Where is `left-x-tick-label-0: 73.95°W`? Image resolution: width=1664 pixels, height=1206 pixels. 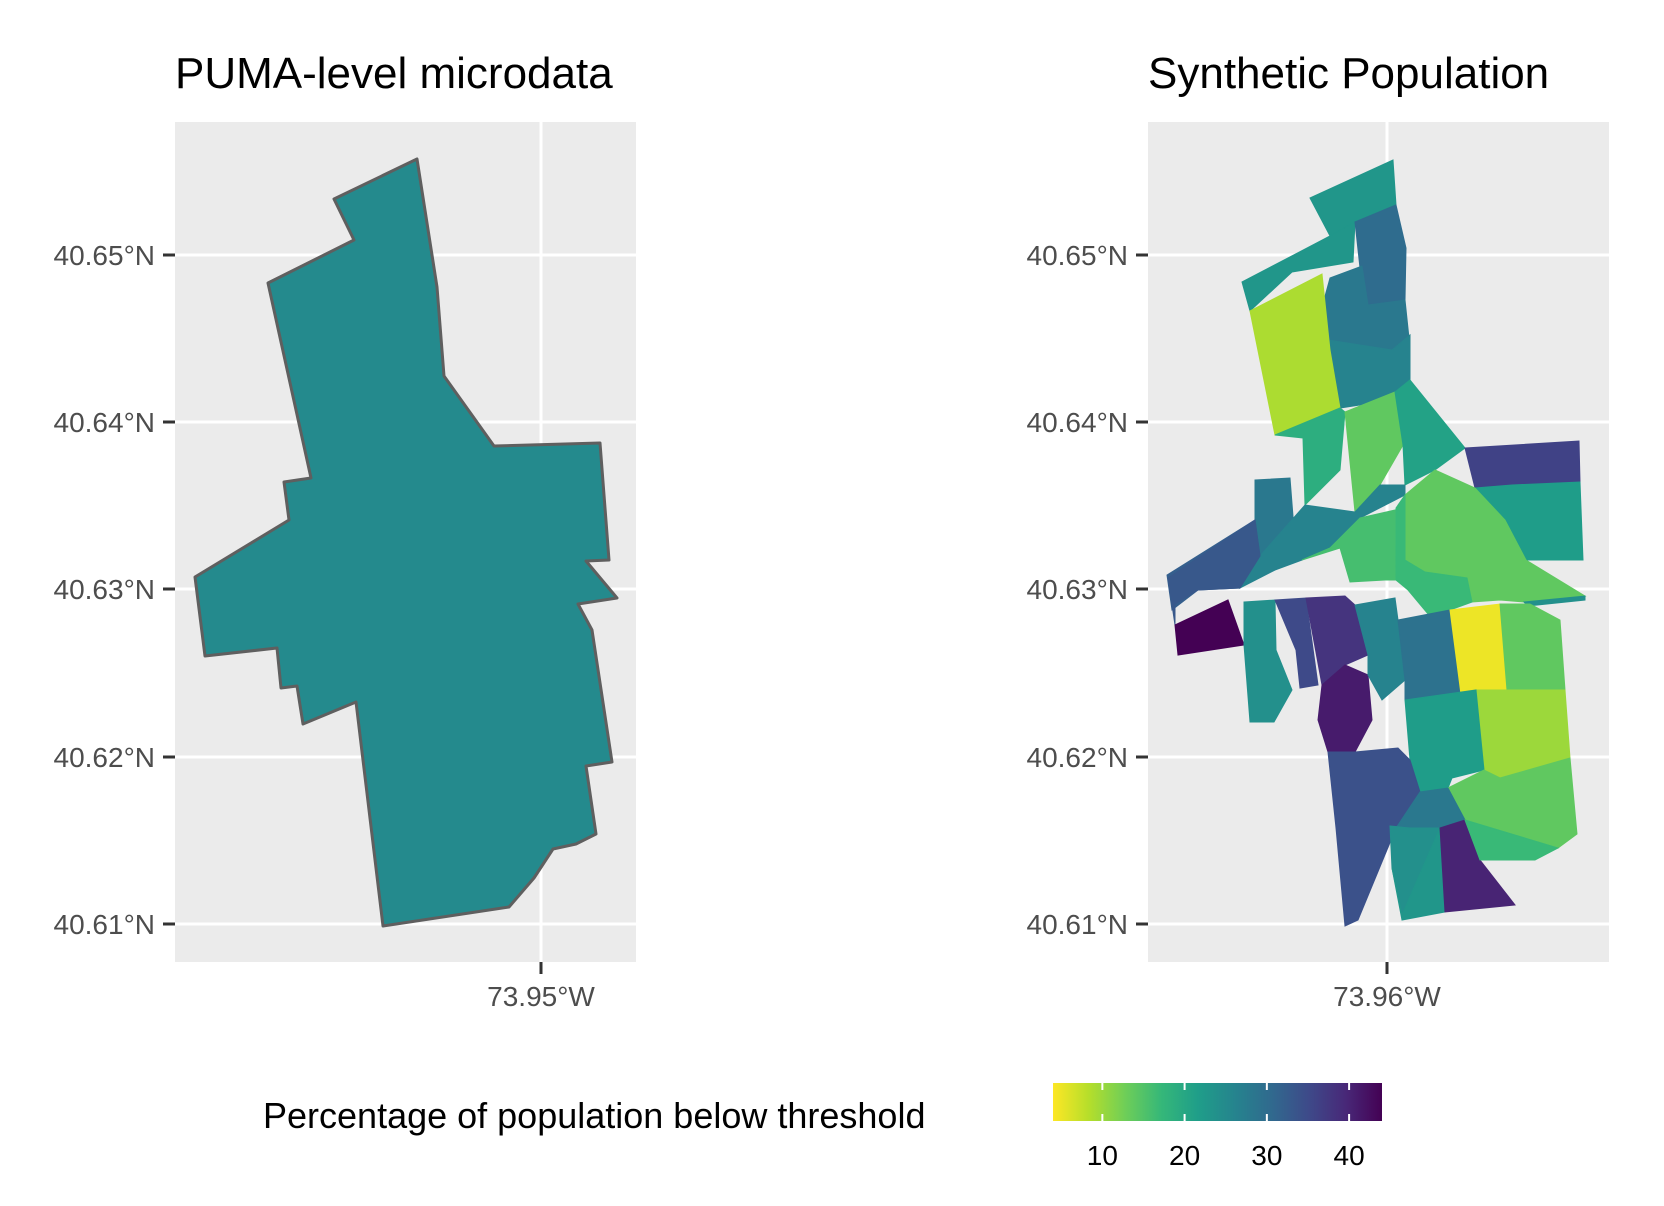
left-x-tick-label-0: 73.95°W is located at coordinates (541, 996).